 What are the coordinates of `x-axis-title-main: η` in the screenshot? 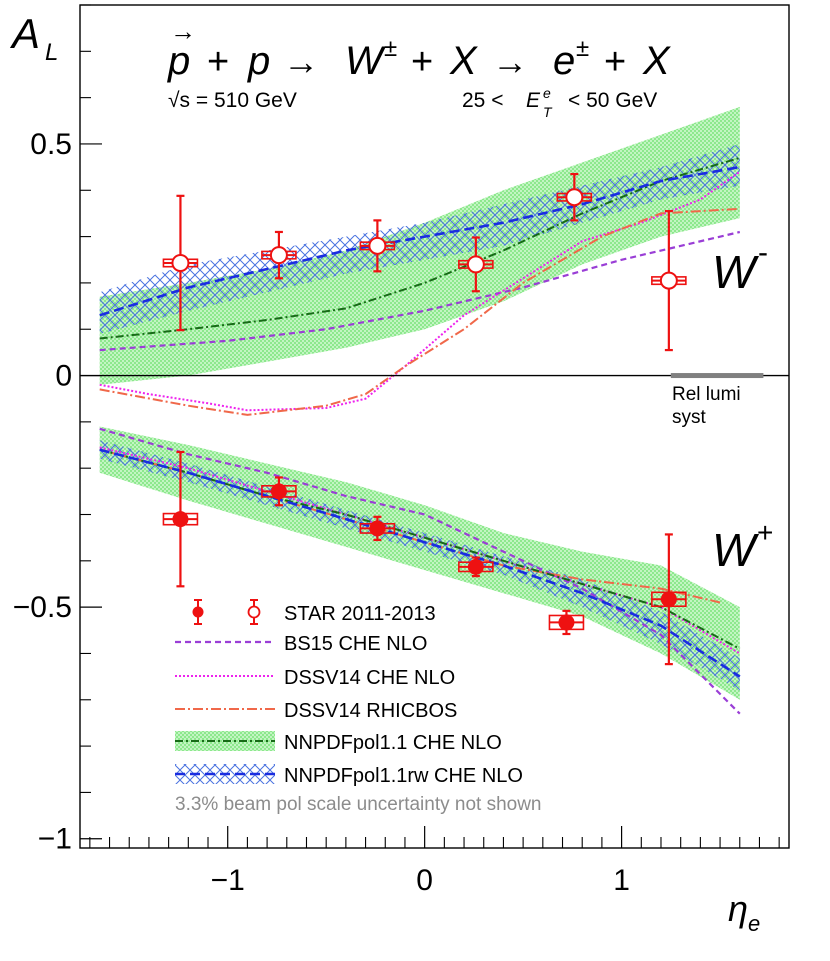 It's located at (738, 908).